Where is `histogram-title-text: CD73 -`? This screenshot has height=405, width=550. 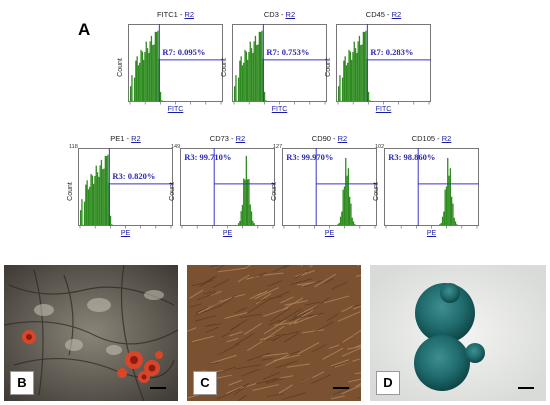 histogram-title-text: CD73 - is located at coordinates (222, 138).